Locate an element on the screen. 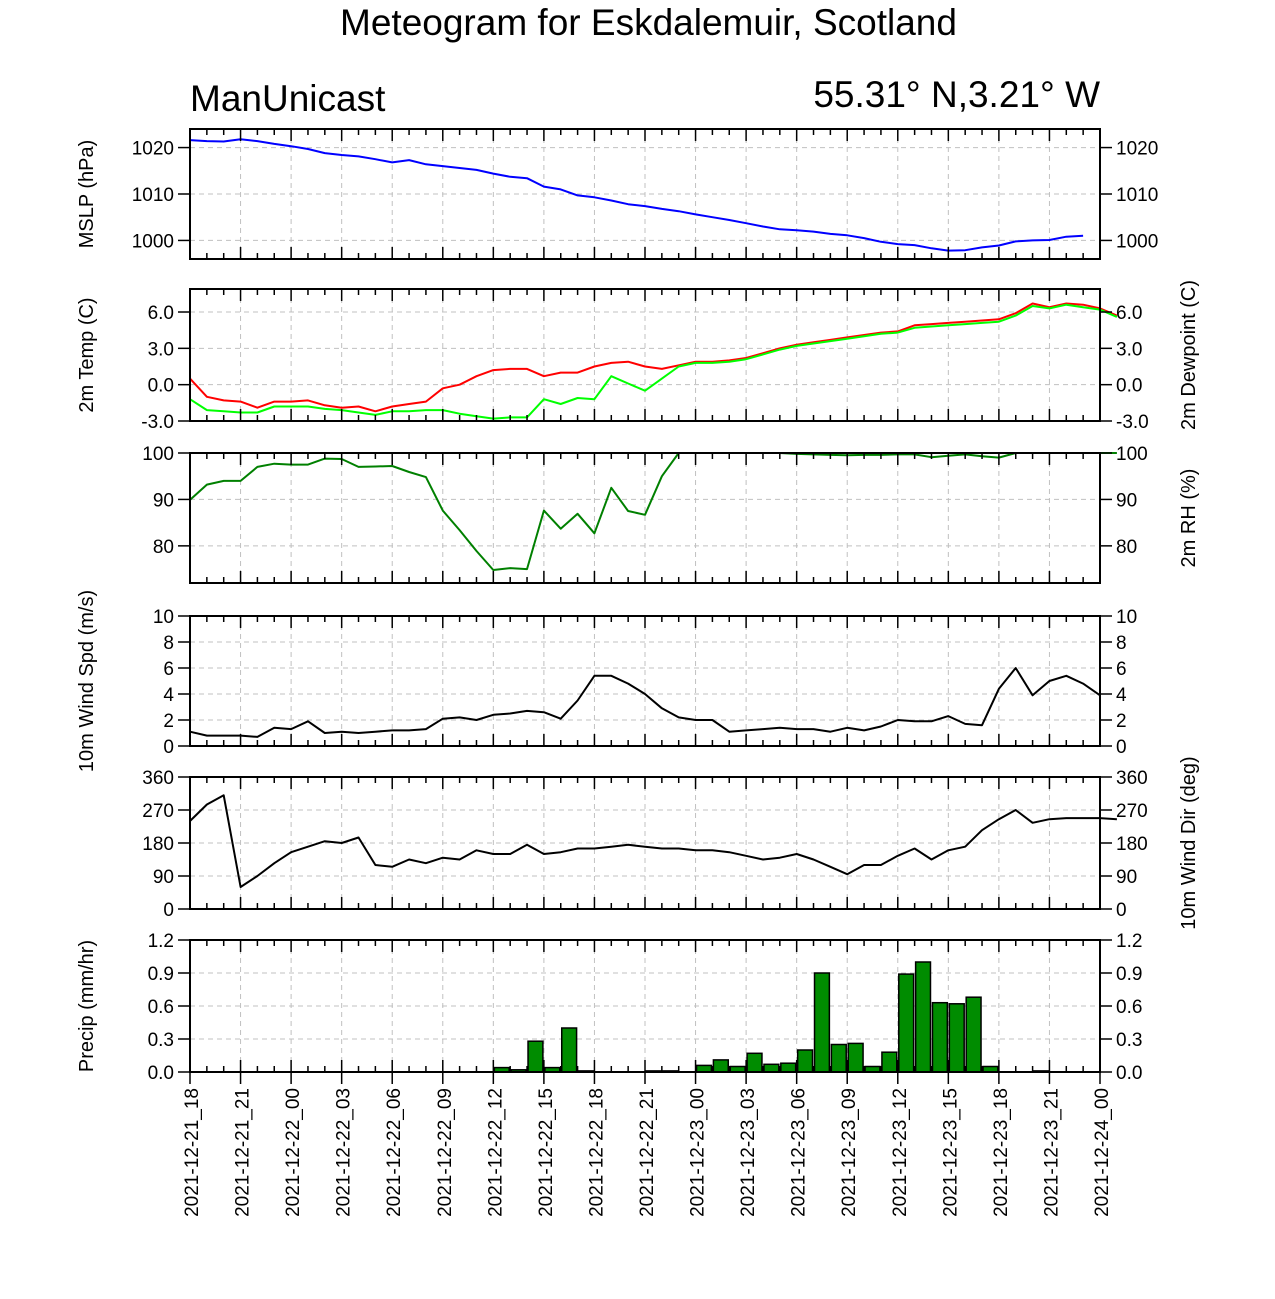 The height and width of the screenshot is (1299, 1275). time-tick-label: 2021-12-22_03 is located at coordinates (344, 1152).